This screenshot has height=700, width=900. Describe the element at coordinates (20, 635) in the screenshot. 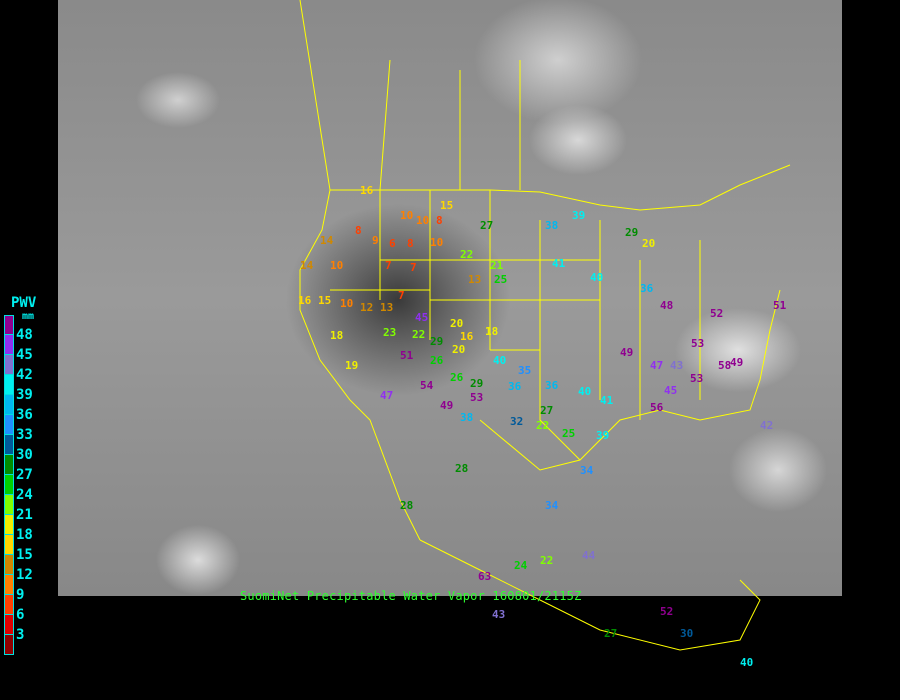

I see `legend-label: 3` at that location.